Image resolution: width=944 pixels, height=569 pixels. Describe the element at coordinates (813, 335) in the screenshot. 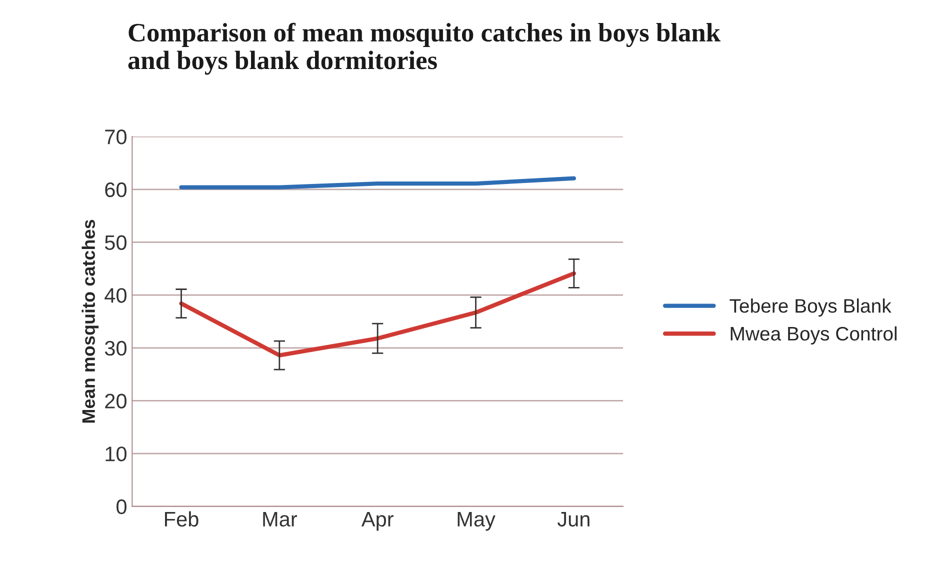

I see `legend-label: Mwea Boys Control` at that location.